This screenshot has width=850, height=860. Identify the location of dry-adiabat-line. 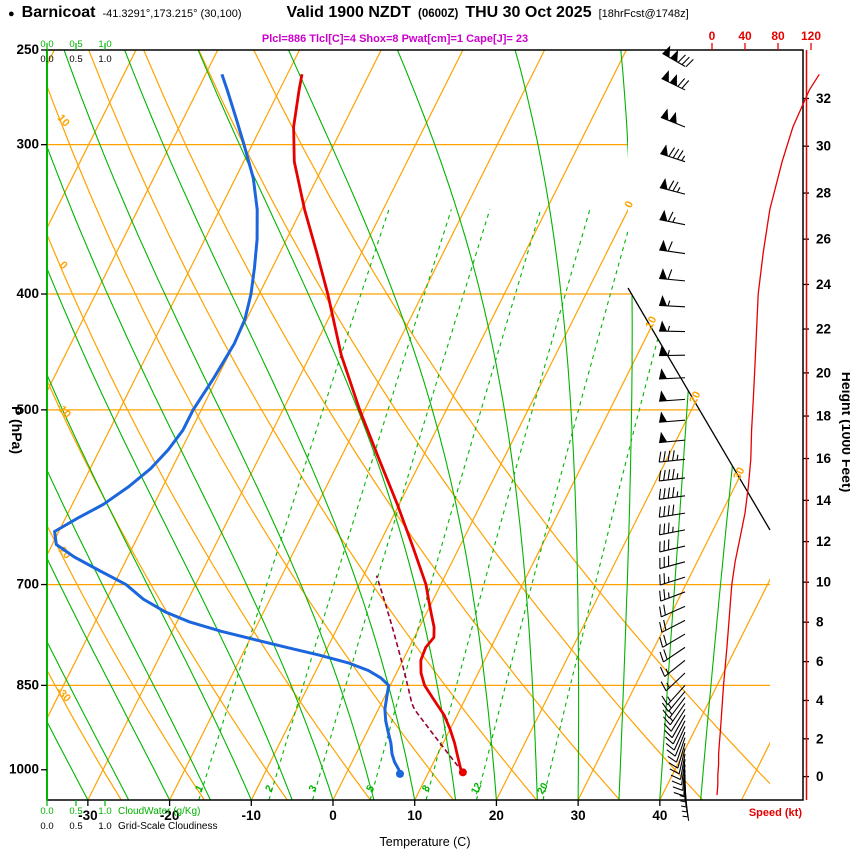
(84, 425).